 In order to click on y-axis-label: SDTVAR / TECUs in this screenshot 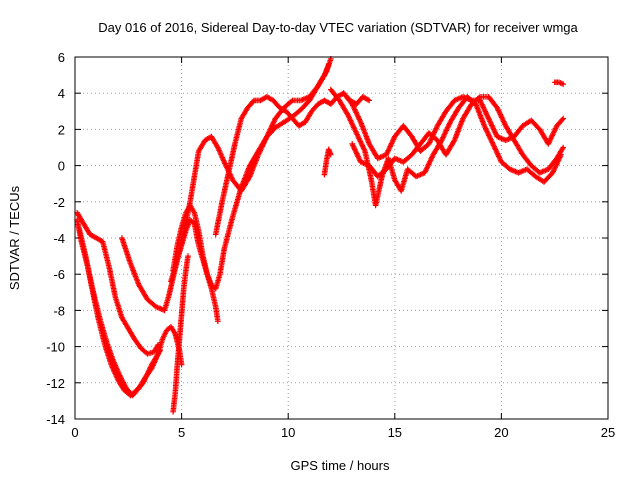, I will do `click(14, 237)`.